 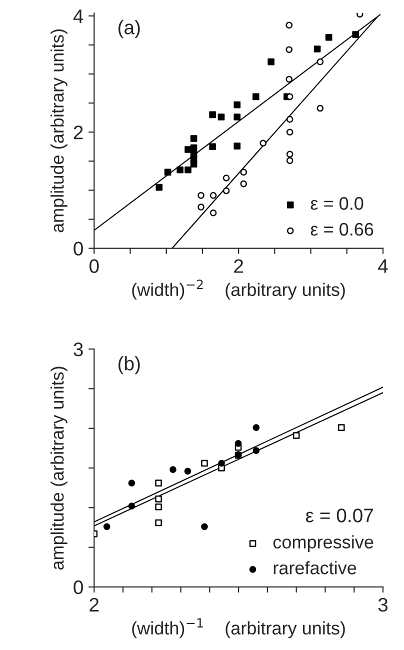 What do you see at coordinates (238, 628) in the screenshot?
I see `text: (width)$^{−1}$ (arbitrary units)` at bounding box center [238, 628].